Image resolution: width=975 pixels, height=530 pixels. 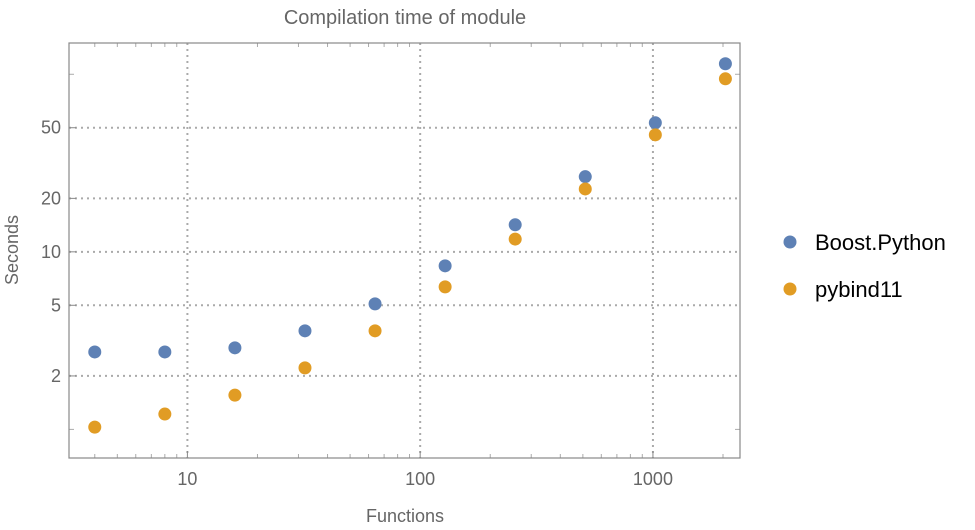 I want to click on y-axis-label: Seconds, so click(x=12, y=250).